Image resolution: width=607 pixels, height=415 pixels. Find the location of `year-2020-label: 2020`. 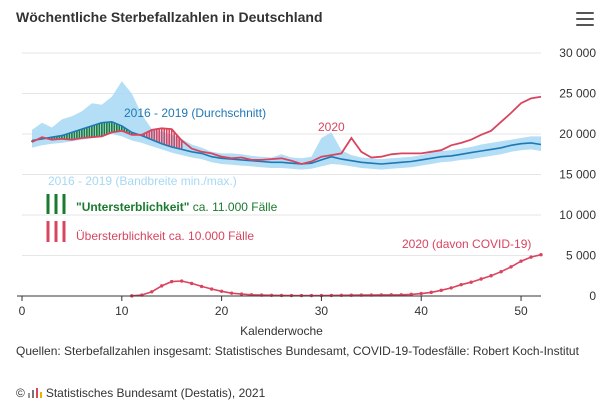

year-2020-label: 2020 is located at coordinates (331, 127).